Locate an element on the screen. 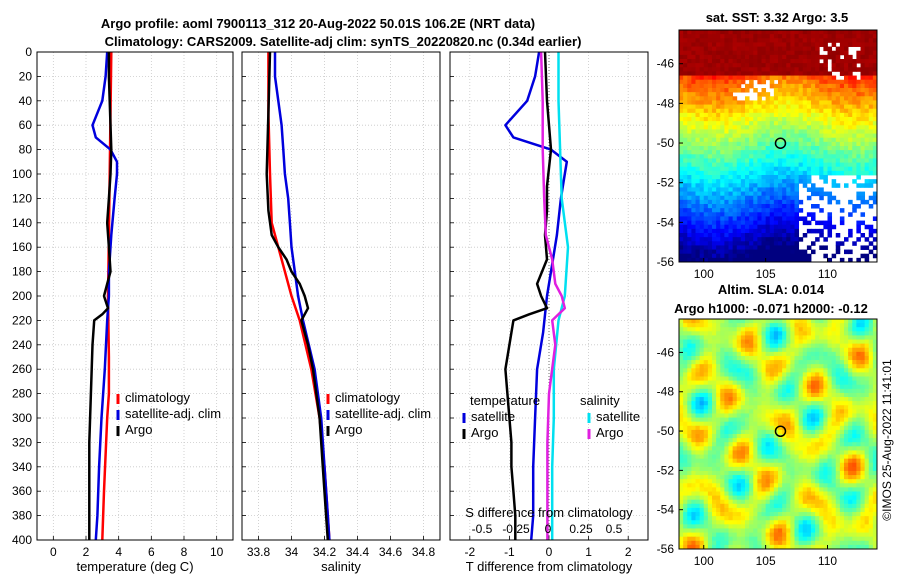 Image resolution: width=900 pixels, height=580 pixels. x-tick-label: 2 is located at coordinates (86, 552).